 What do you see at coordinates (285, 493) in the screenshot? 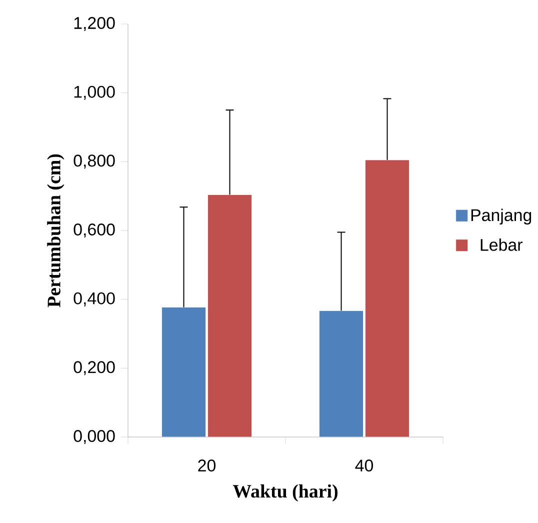
I see `x-axis-title: Waktu (hari)` at bounding box center [285, 493].